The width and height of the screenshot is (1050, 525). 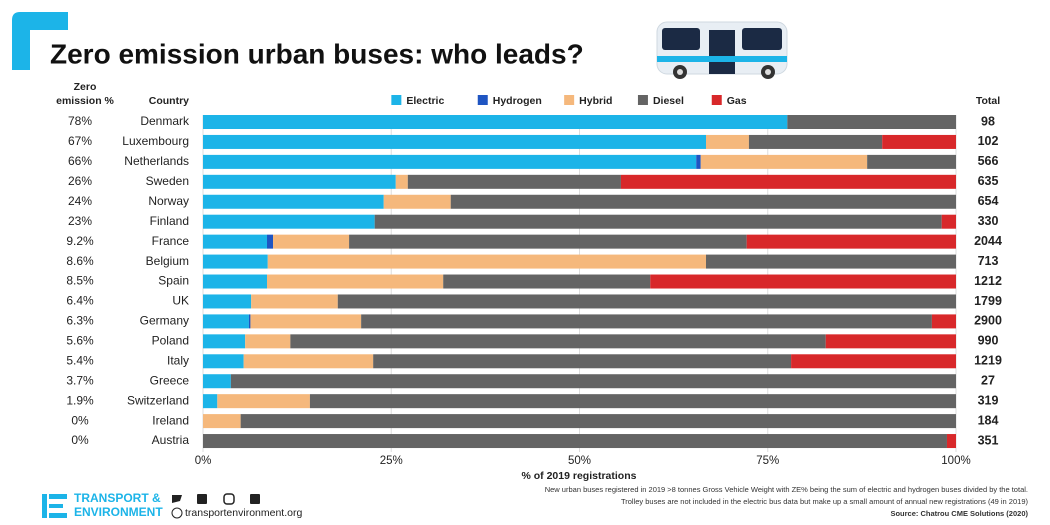 What do you see at coordinates (216, 499) in the screenshot?
I see `social-icons` at bounding box center [216, 499].